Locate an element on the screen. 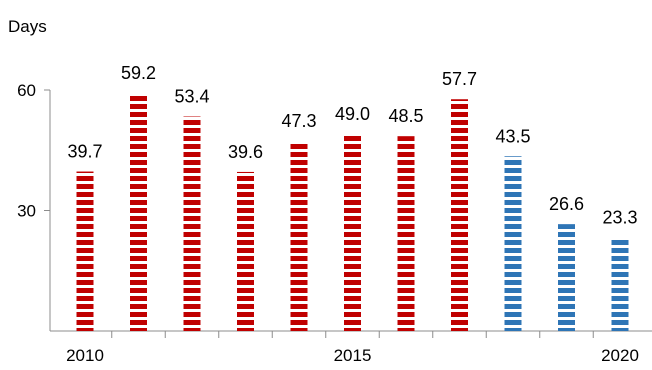 The width and height of the screenshot is (652, 370). bar-2019 is located at coordinates (566, 277).